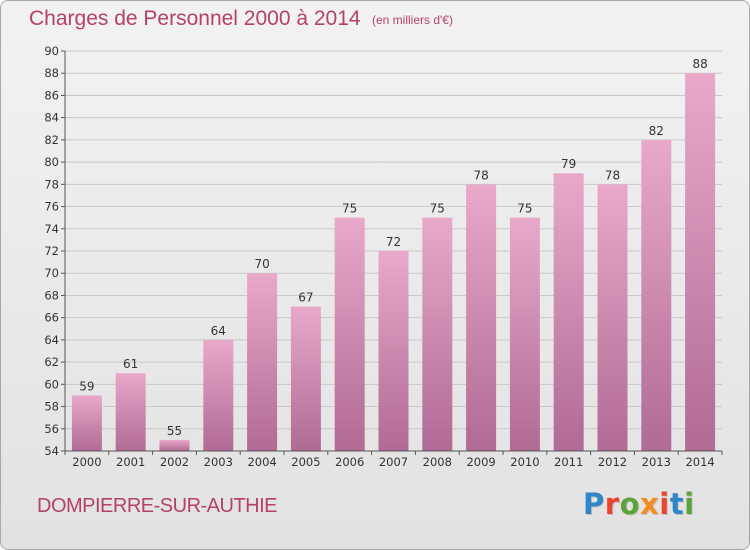 Image resolution: width=750 pixels, height=550 pixels. Describe the element at coordinates (656, 462) in the screenshot. I see `x-tick-label: 2013` at that location.